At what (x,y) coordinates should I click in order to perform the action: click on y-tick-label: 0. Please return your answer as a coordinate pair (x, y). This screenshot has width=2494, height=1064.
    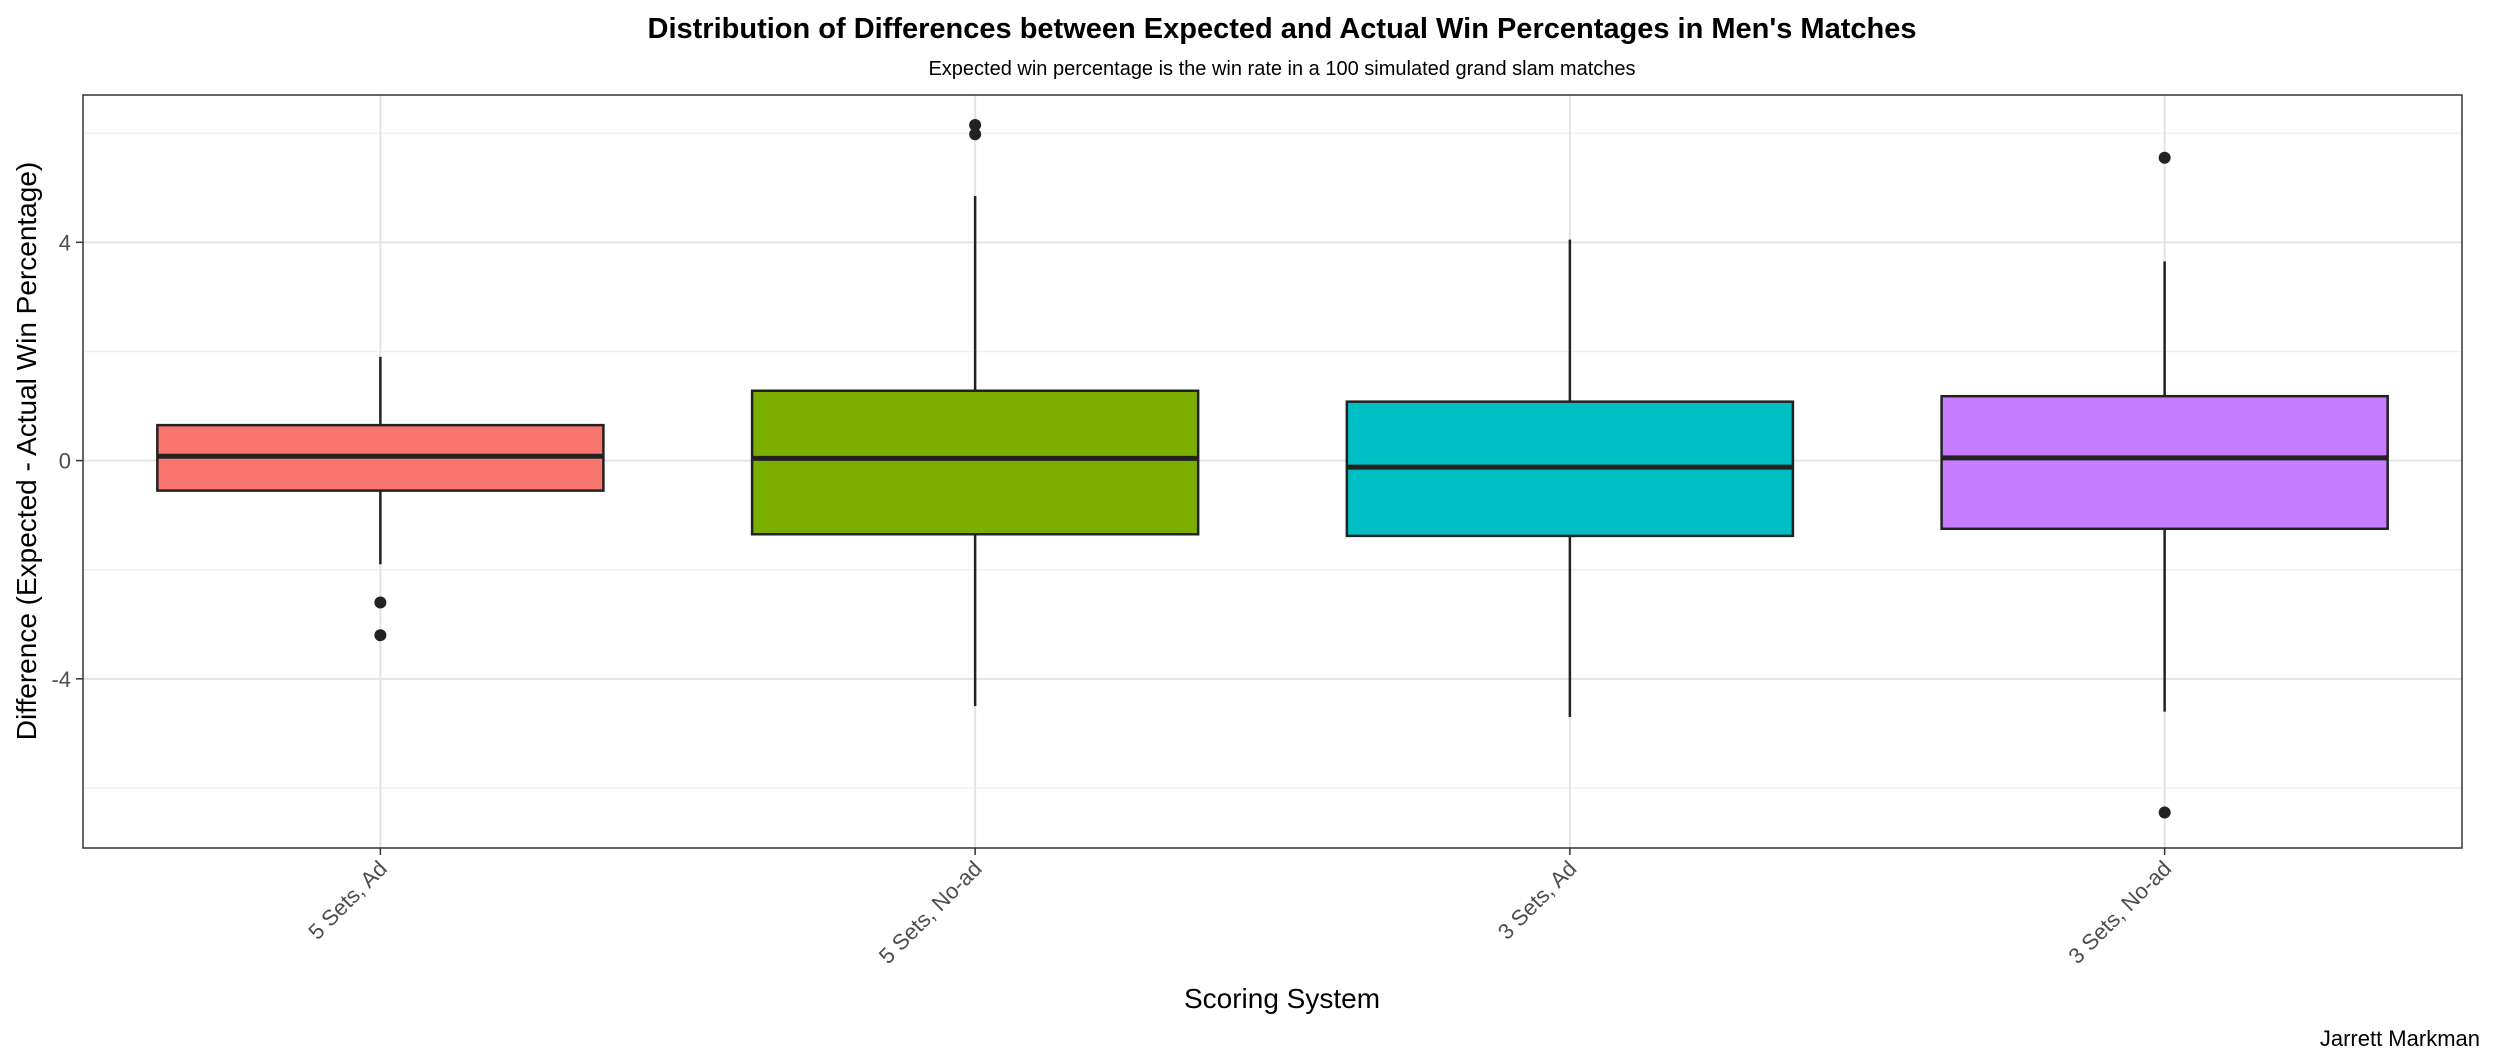
    Looking at the image, I should click on (65, 461).